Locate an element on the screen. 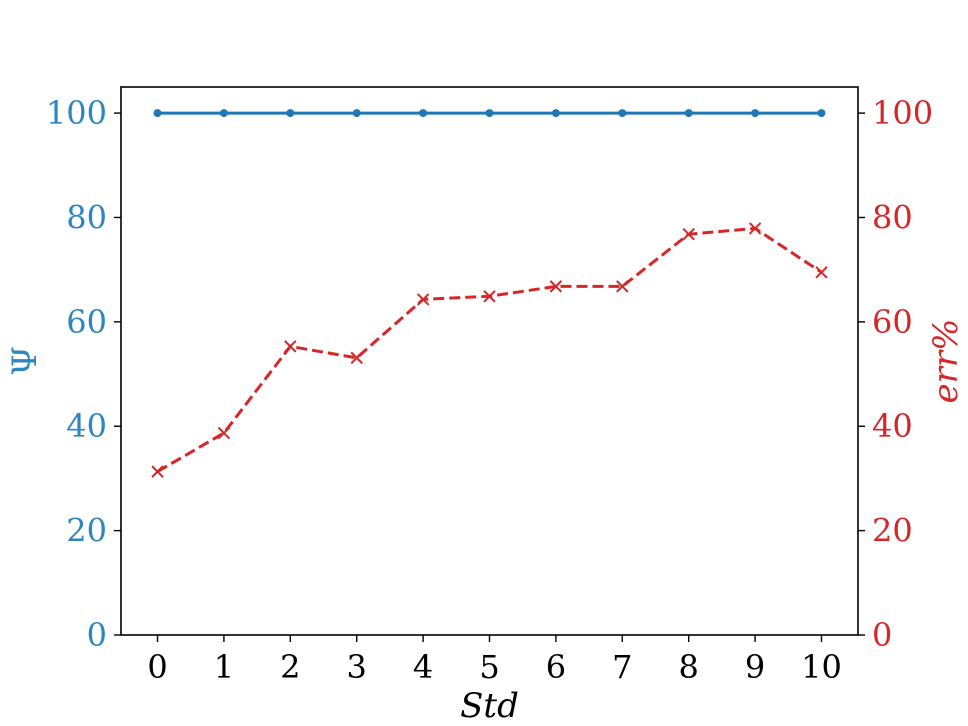  y-right-tick-label: 20 is located at coordinates (892, 531).